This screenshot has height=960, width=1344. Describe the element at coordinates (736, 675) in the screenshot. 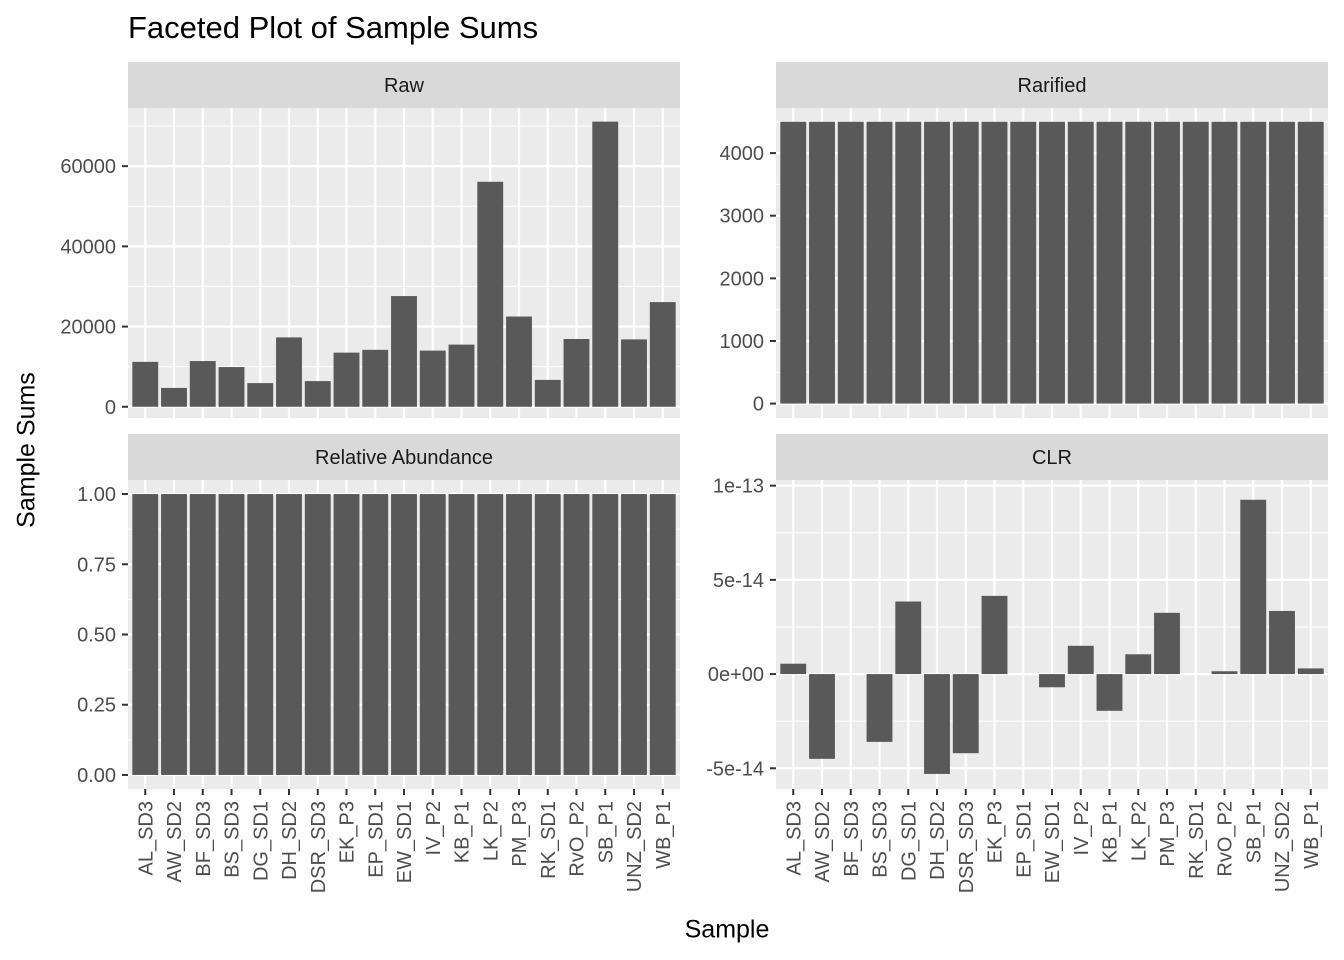

I see `y-tick-label: 0e+00` at that location.